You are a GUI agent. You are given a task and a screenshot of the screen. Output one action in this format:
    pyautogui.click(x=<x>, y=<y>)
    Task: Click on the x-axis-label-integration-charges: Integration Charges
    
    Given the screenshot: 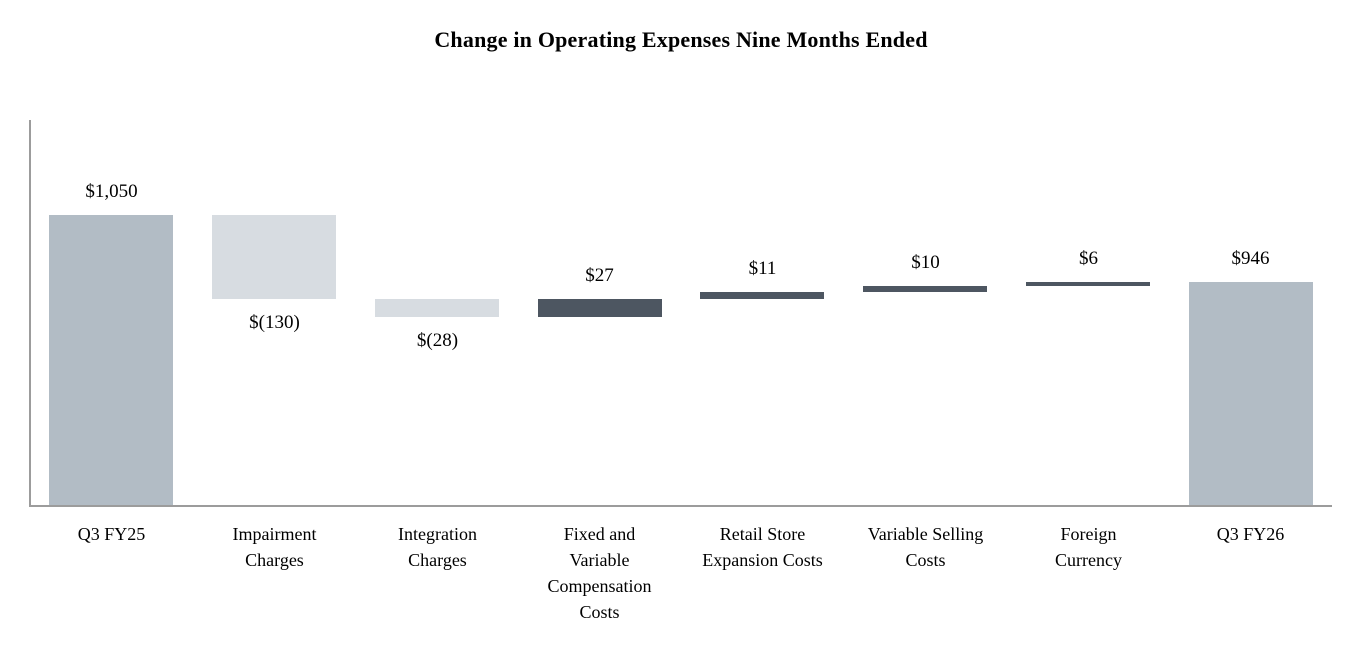 What is the action you would take?
    pyautogui.click(x=437, y=547)
    